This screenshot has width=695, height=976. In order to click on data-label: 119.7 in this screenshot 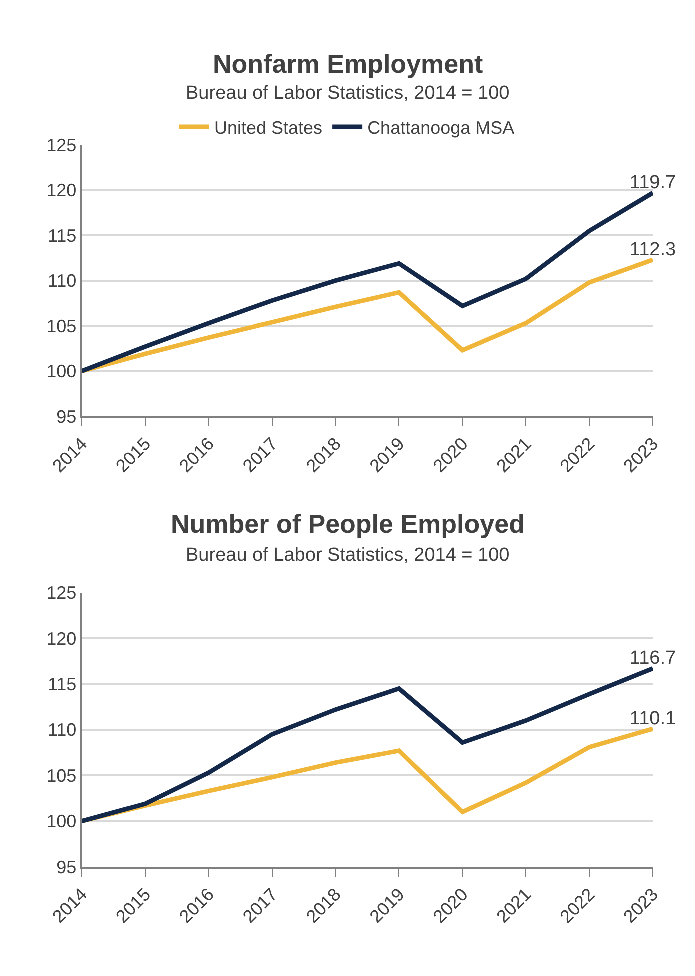, I will do `click(653, 183)`.